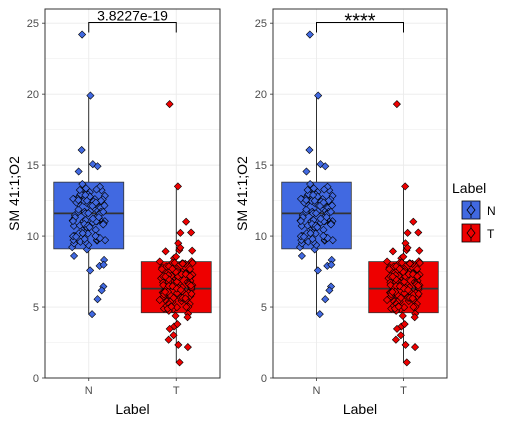 The image size is (508, 424). What do you see at coordinates (261, 166) in the screenshot?
I see `y-tick-label: 15` at bounding box center [261, 166].